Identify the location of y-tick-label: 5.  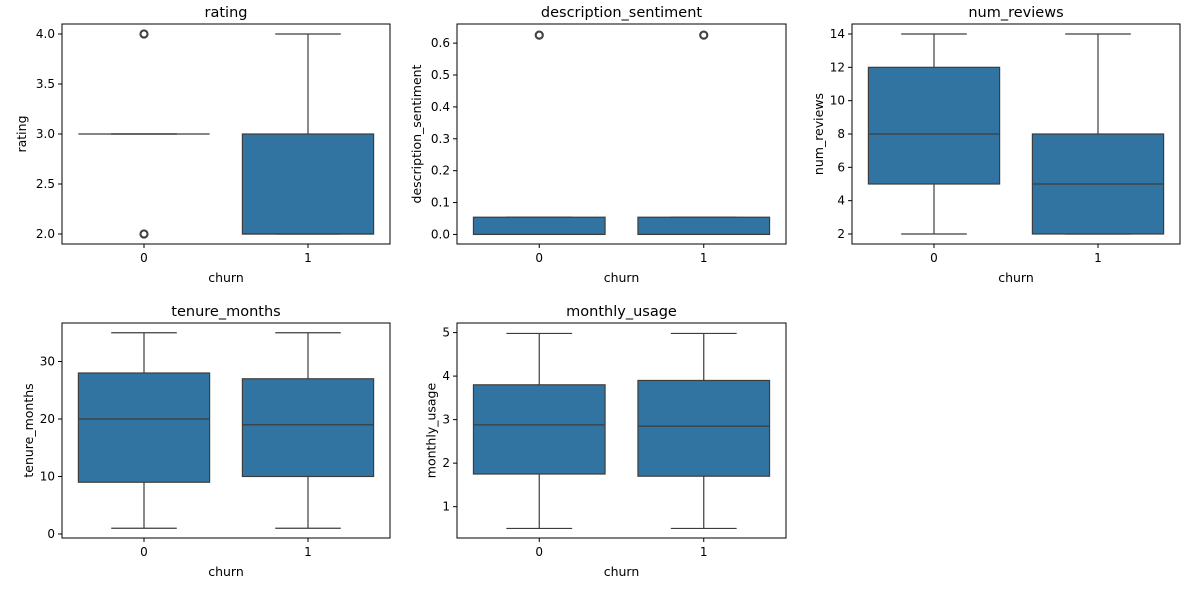
(446, 333).